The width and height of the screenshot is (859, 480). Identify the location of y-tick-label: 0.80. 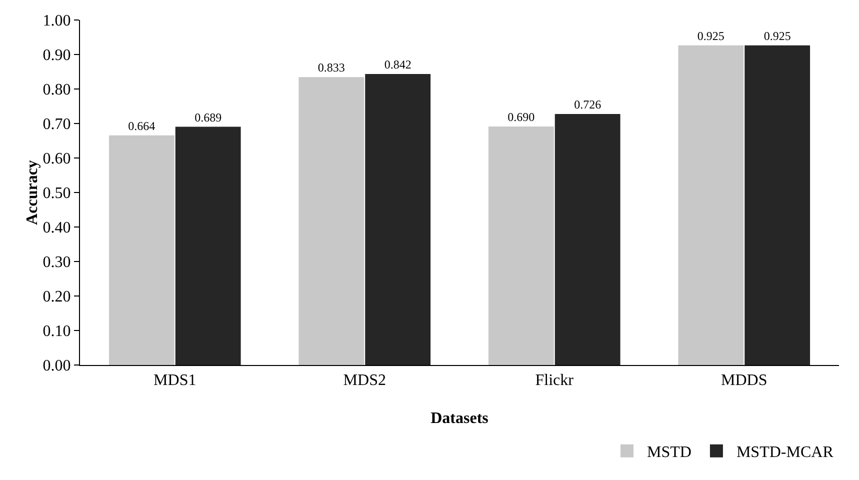
(56, 90).